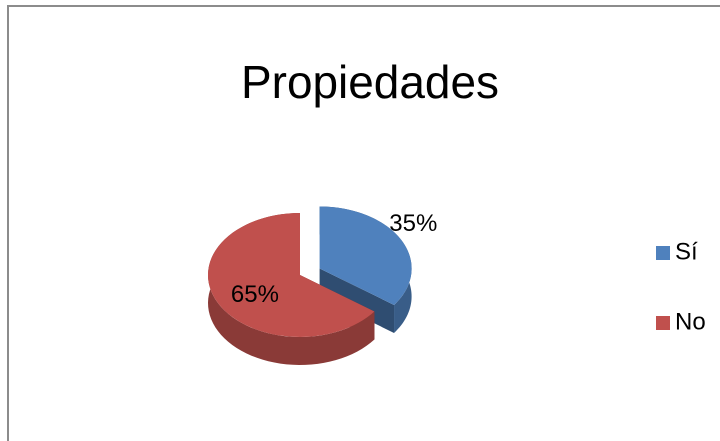 The height and width of the screenshot is (441, 720). Describe the element at coordinates (690, 321) in the screenshot. I see `legend-label: No` at that location.